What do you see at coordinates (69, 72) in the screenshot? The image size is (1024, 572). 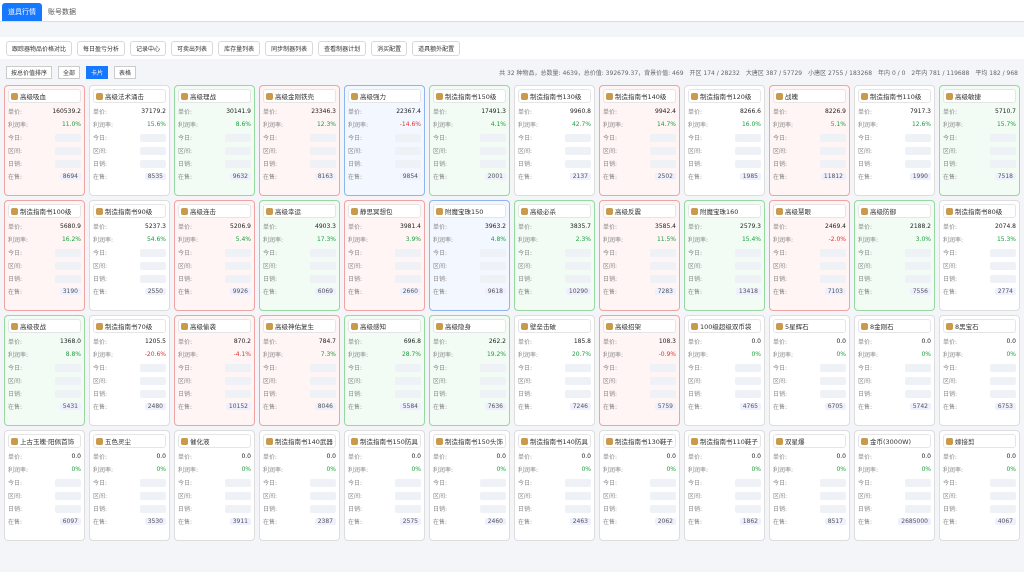 I see `scope-select: 全部` at bounding box center [69, 72].